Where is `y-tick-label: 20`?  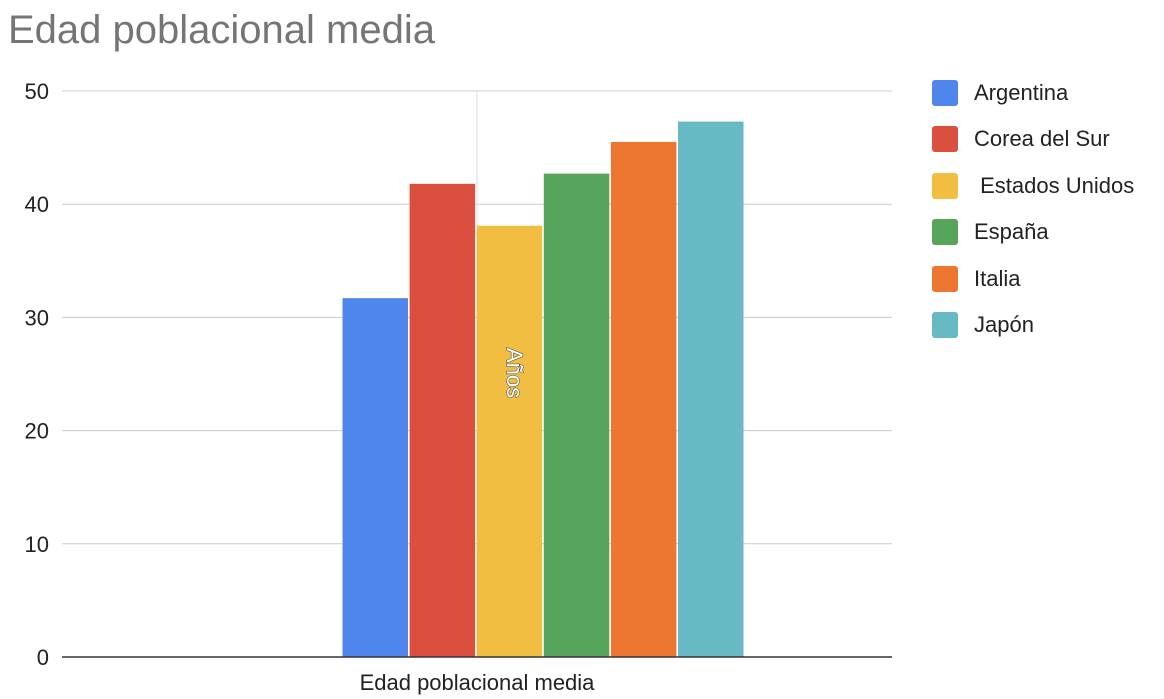
y-tick-label: 20 is located at coordinates (37, 431).